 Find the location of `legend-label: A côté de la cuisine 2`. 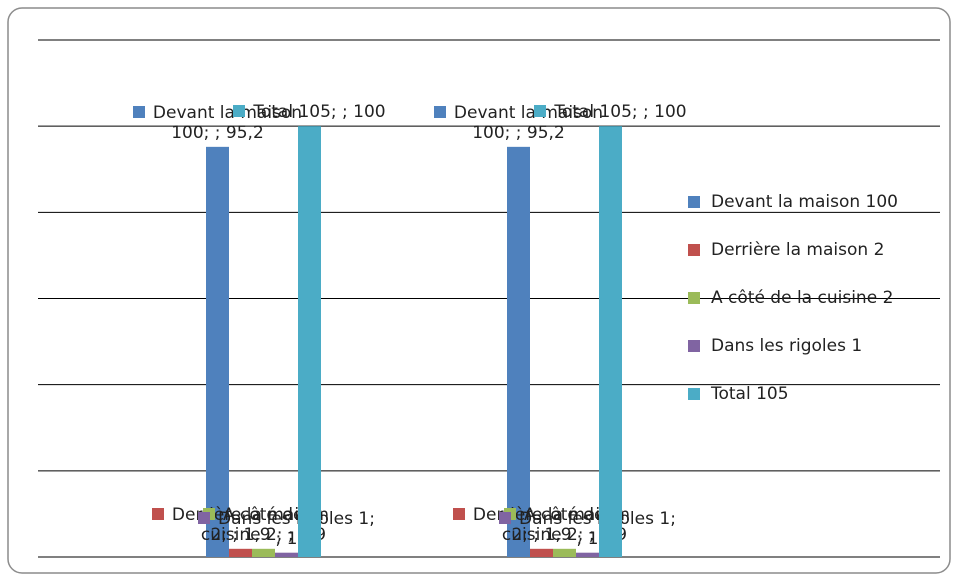

legend-label: A côté de la cuisine 2 is located at coordinates (802, 298).